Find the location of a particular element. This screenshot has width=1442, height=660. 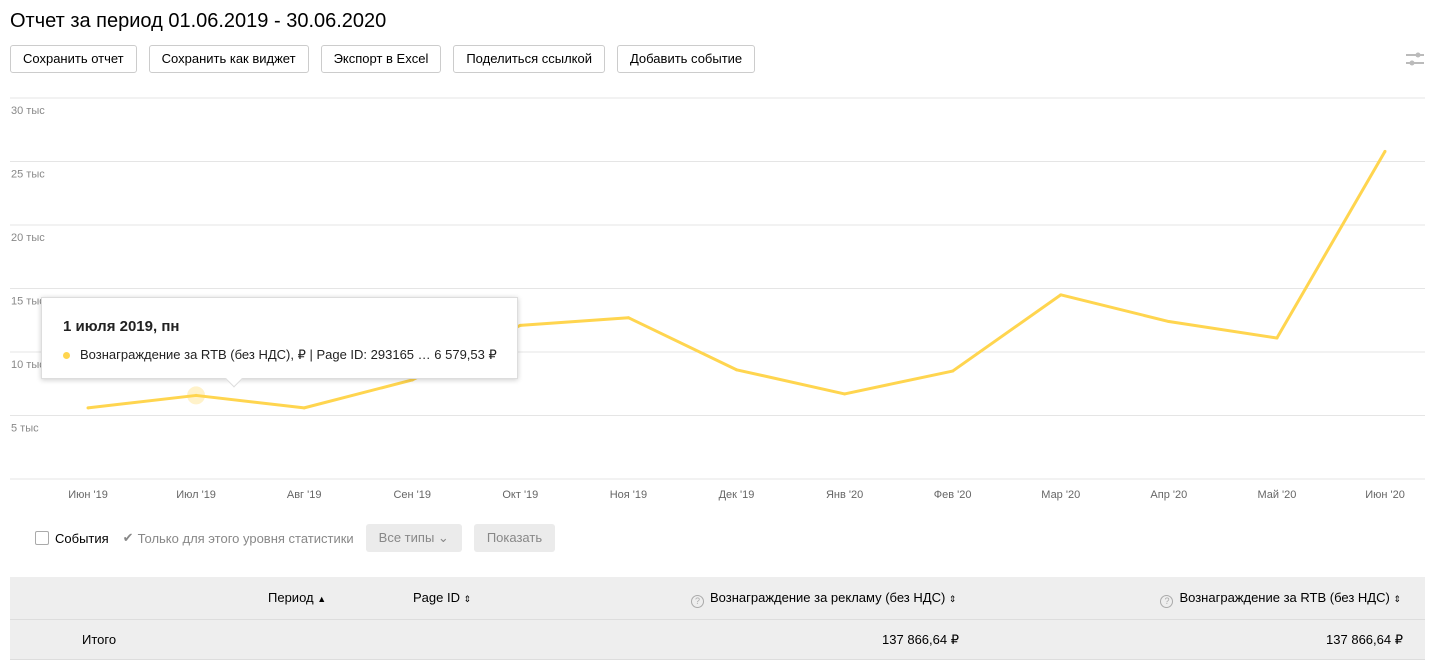

total-ad-reward: 137 866,64 ₽ is located at coordinates (920, 639).